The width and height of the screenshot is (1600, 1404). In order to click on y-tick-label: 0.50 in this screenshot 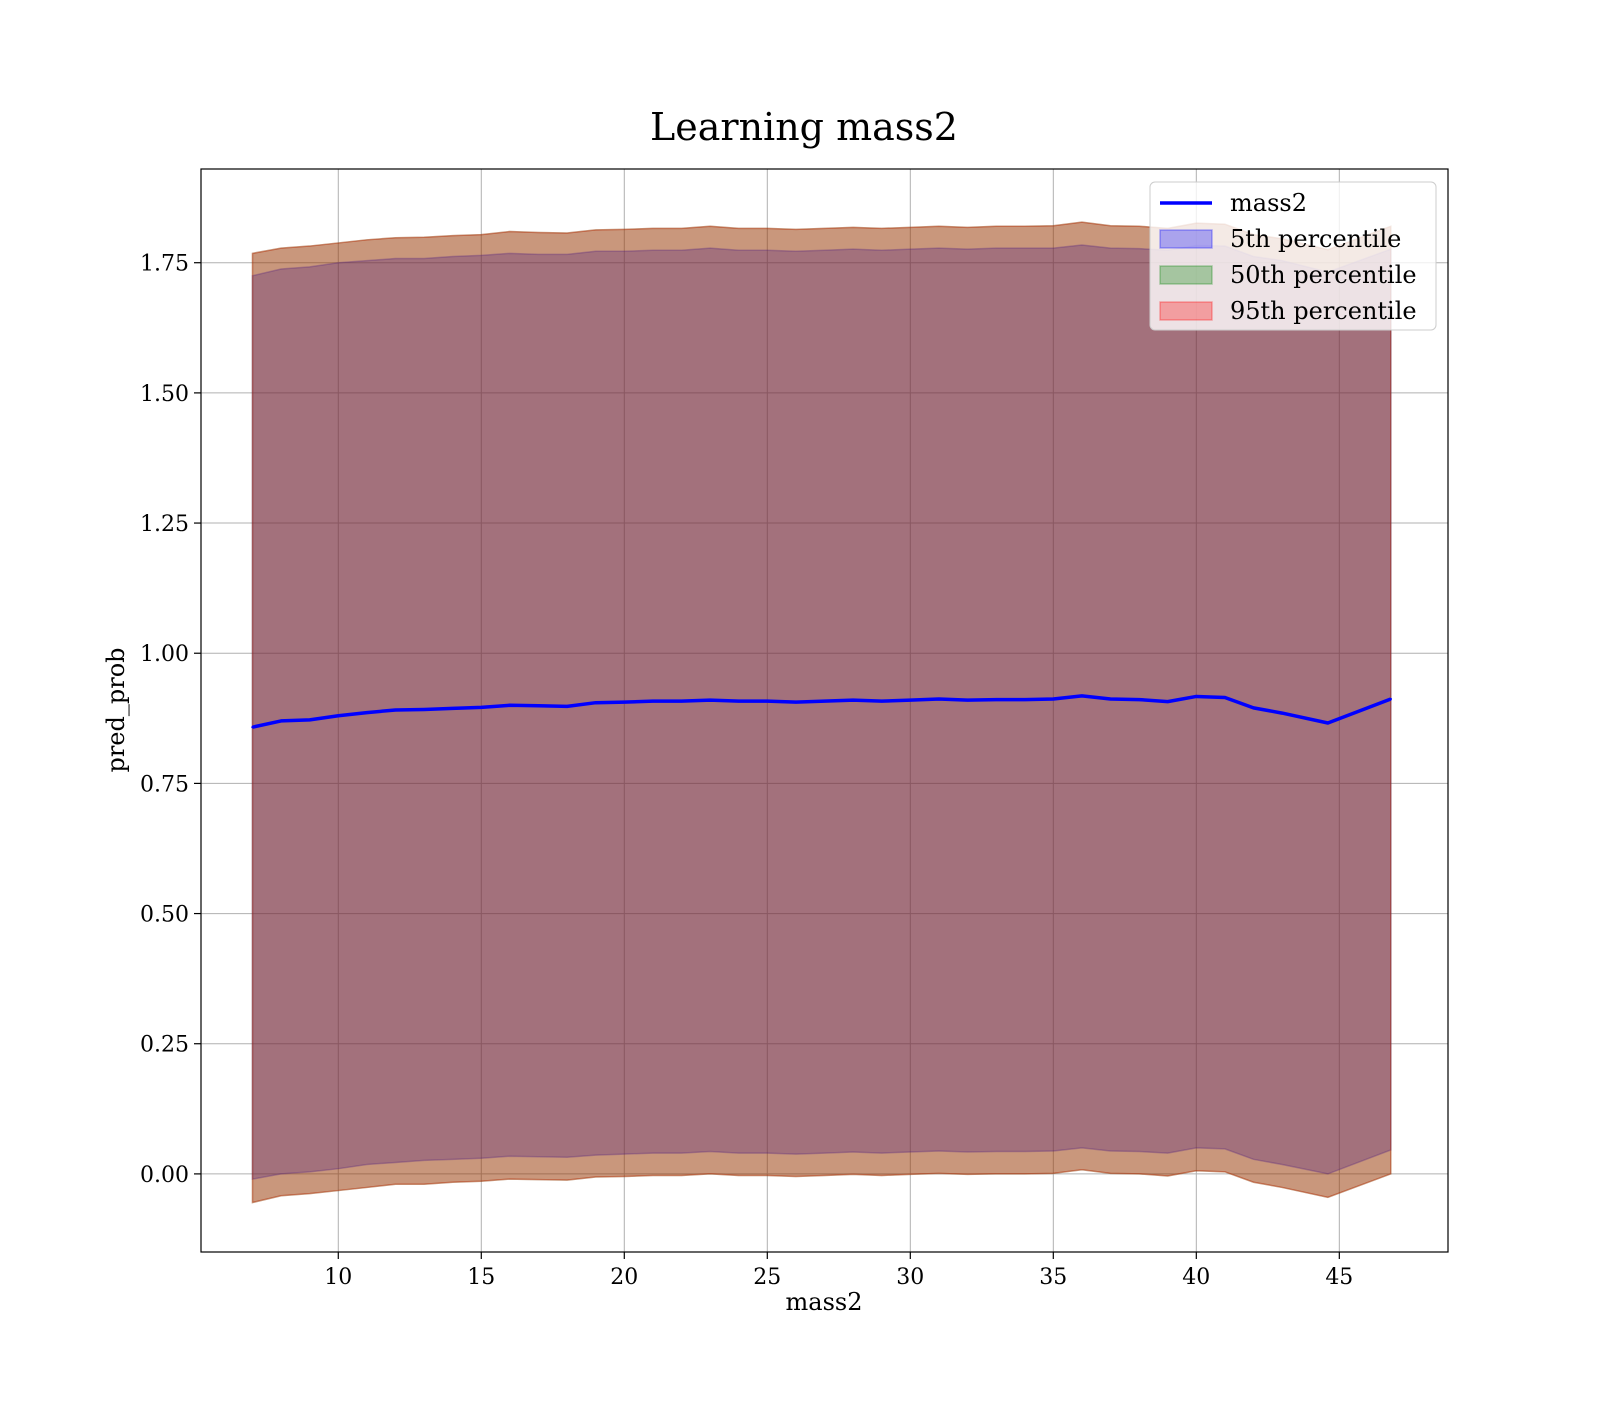, I will do `click(164, 915)`.